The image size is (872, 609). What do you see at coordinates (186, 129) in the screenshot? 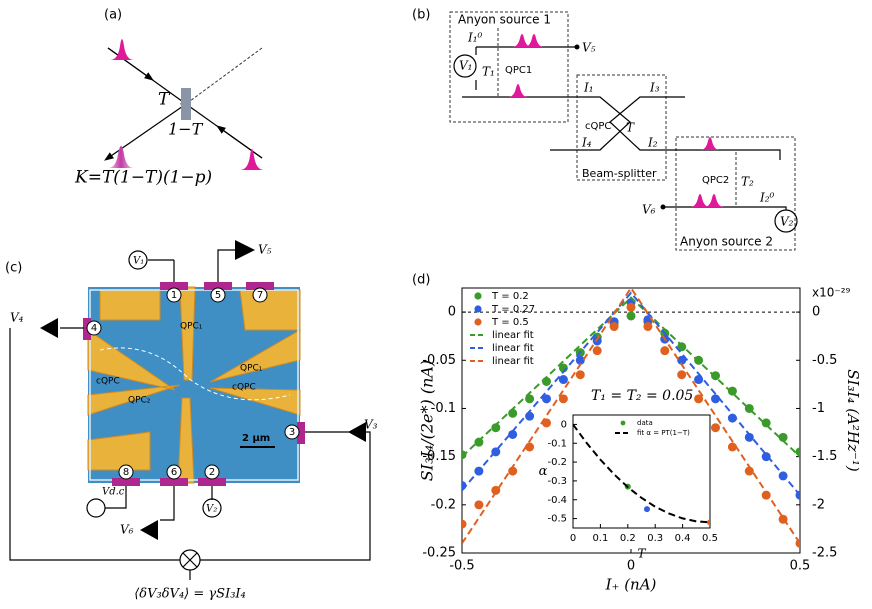
I see `label-1-t: 1−T` at bounding box center [186, 129].